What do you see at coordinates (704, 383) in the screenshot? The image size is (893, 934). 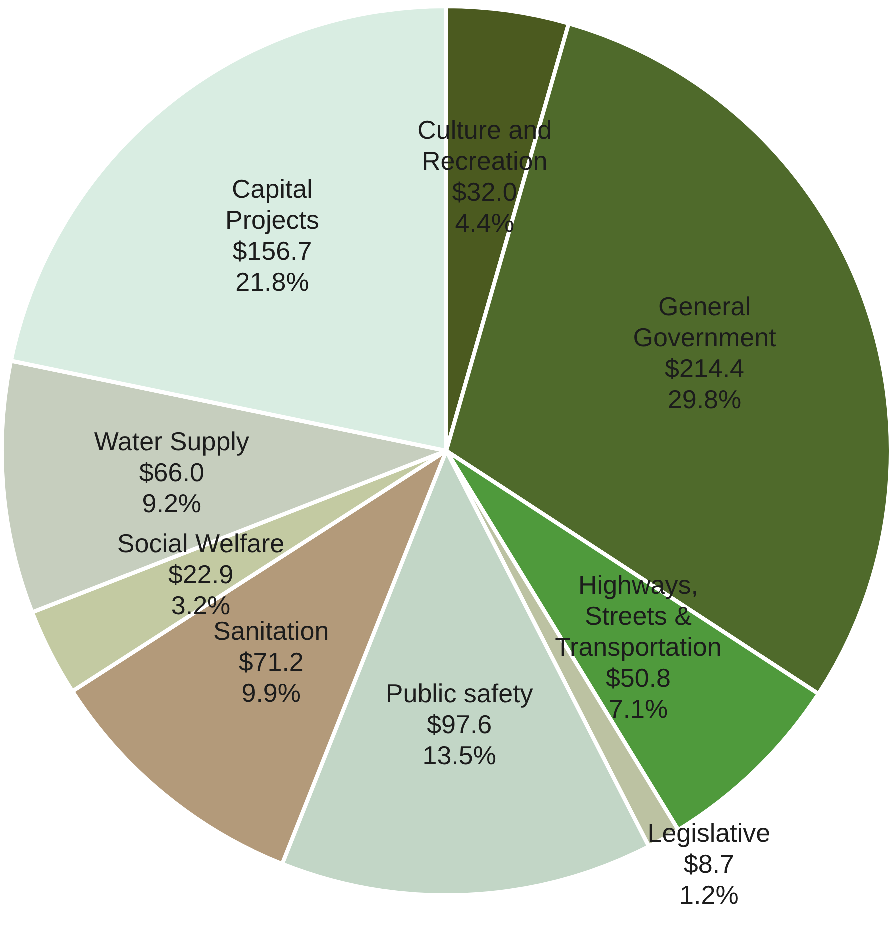 I see `data-label: $214.4 29.8%` at bounding box center [704, 383].